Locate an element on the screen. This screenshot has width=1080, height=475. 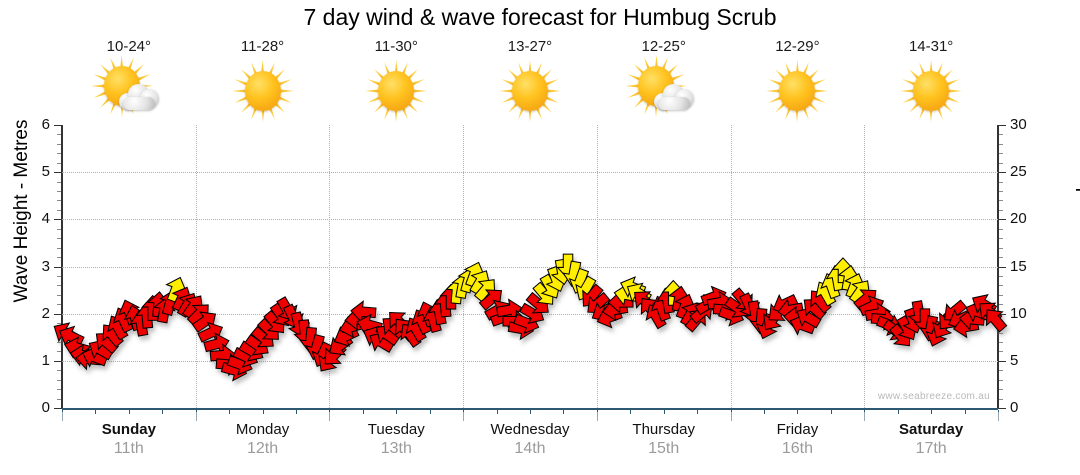
day-footer-tuesday: Tuesday 13th is located at coordinates (396, 439).